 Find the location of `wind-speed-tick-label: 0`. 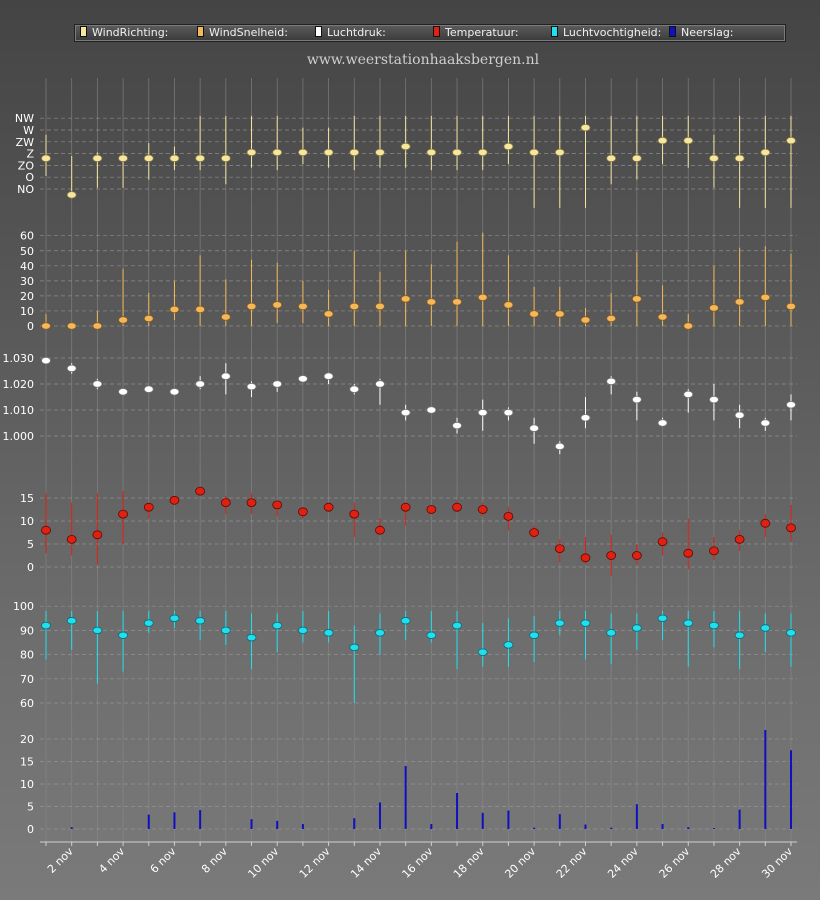

wind-speed-tick-label: 0 is located at coordinates (30, 326).